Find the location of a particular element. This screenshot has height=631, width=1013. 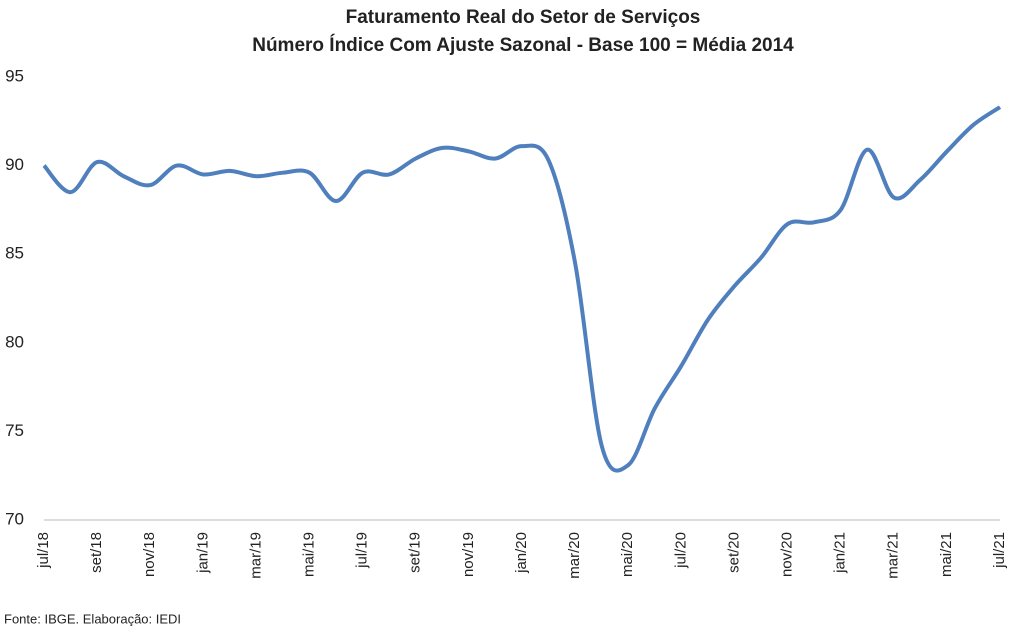

x-tick-label: jan/20 is located at coordinates (521, 553).